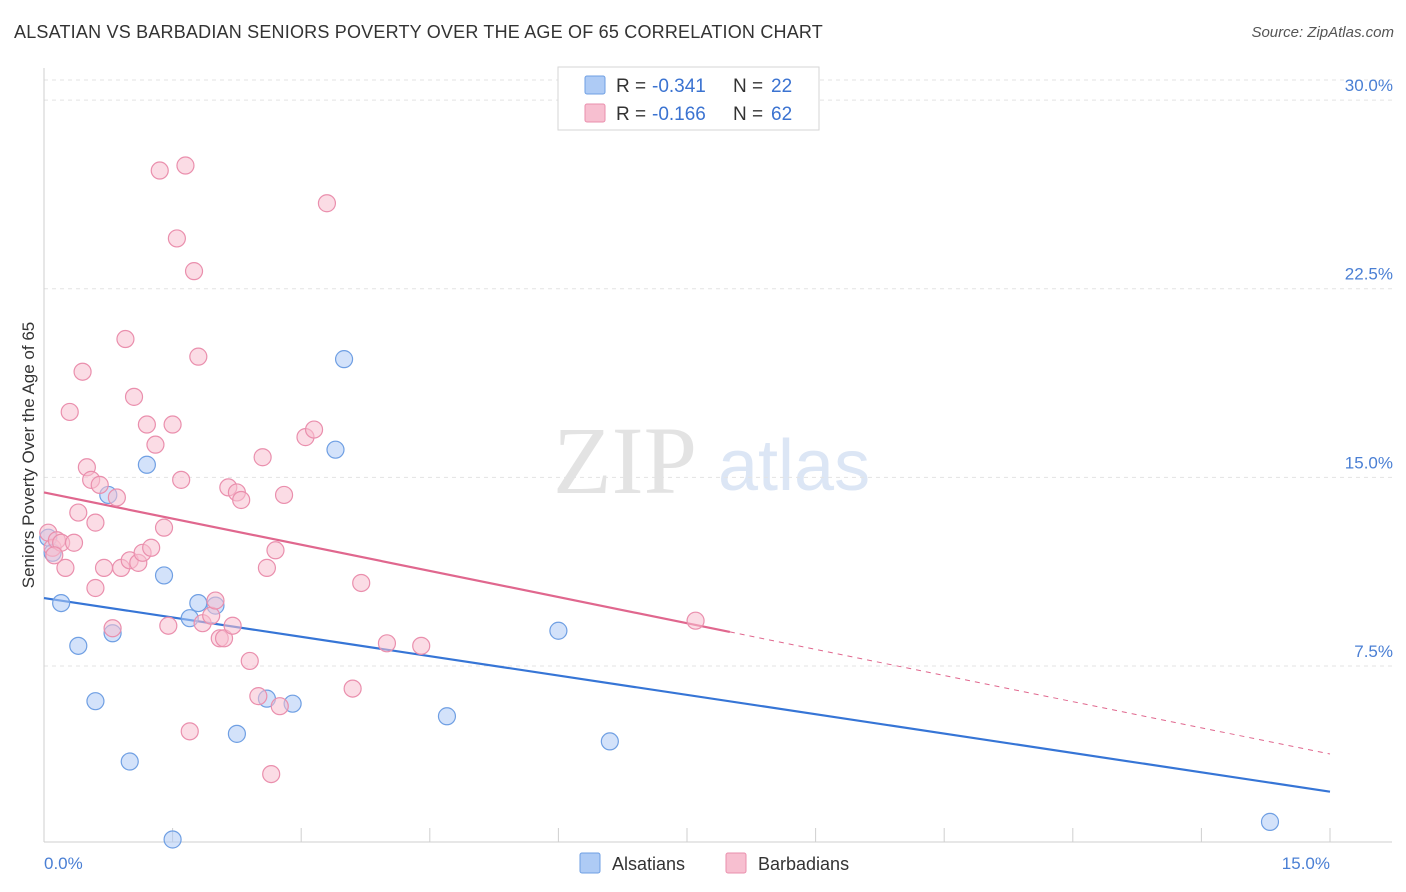 The image size is (1406, 892). Describe the element at coordinates (631, 86) in the screenshot. I see `legend-r-label-alsatians: R =` at that location.